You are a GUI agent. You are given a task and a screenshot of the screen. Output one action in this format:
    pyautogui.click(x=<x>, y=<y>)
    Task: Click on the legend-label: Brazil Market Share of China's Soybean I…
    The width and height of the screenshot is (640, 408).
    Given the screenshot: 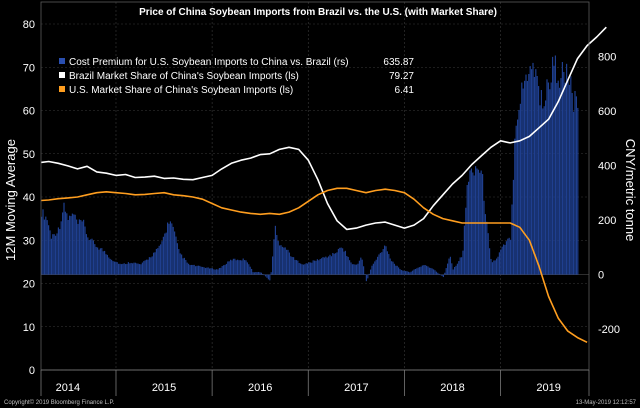 What is the action you would take?
    pyautogui.click(x=184, y=76)
    